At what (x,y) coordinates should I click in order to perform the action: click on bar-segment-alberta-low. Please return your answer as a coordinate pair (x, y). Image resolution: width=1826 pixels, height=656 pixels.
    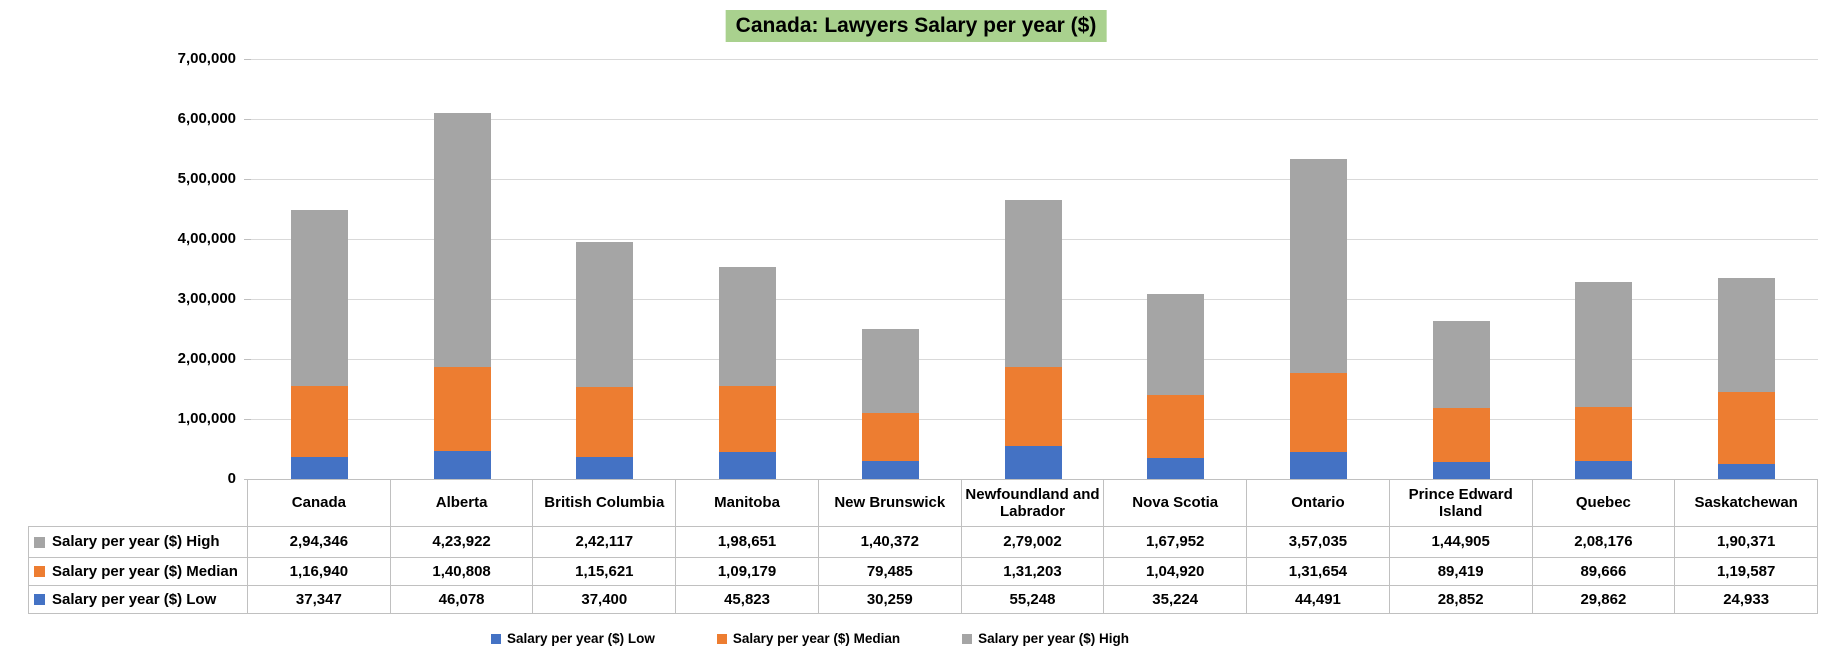
    Looking at the image, I should click on (462, 465).